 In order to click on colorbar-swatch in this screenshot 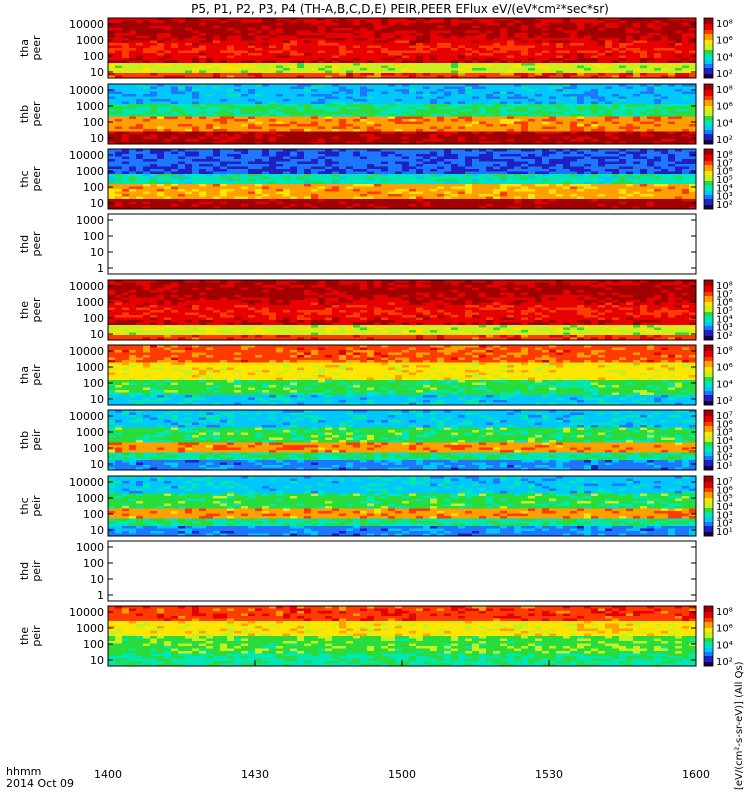, I will do `click(708, 37)`.